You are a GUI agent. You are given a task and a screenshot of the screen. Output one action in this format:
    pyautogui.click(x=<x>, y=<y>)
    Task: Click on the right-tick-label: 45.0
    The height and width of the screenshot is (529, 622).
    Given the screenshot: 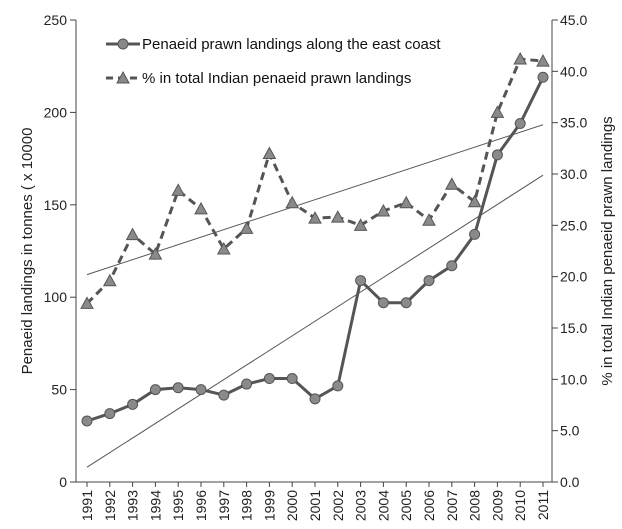 What is the action you would take?
    pyautogui.click(x=573, y=20)
    